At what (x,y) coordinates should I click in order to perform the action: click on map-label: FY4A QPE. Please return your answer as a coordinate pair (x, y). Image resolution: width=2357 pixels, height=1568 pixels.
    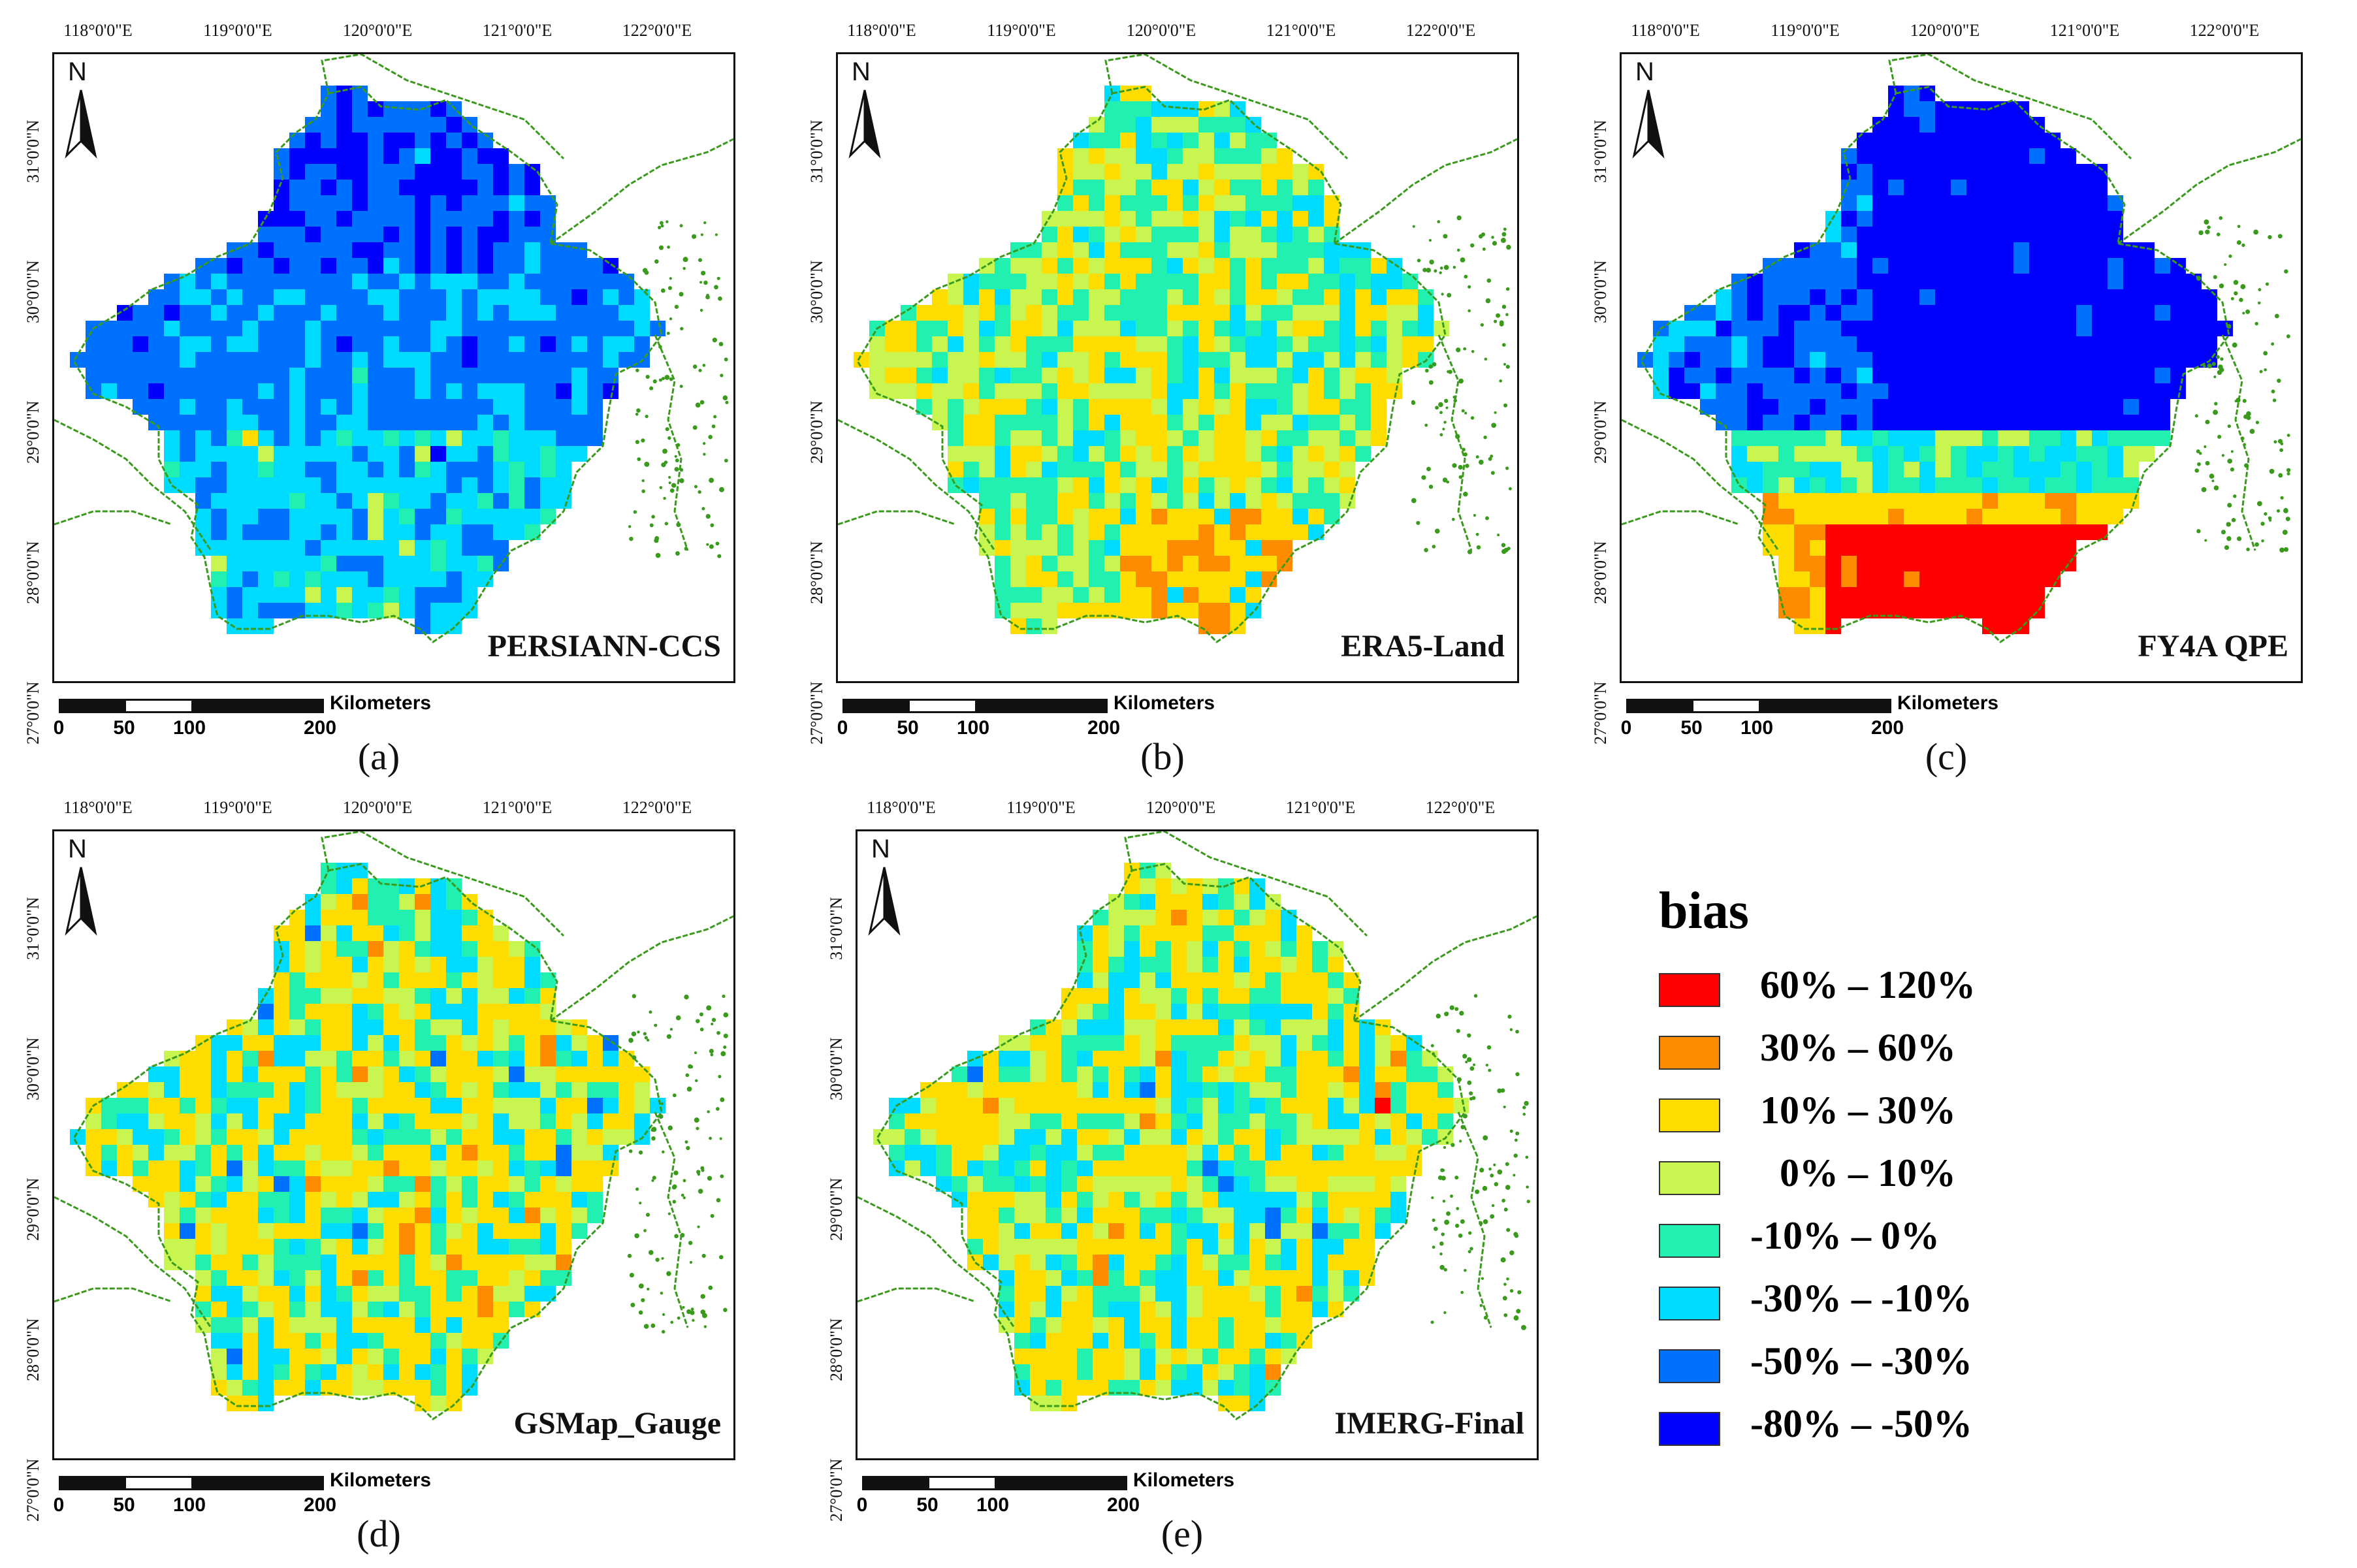
    Looking at the image, I should click on (2213, 646).